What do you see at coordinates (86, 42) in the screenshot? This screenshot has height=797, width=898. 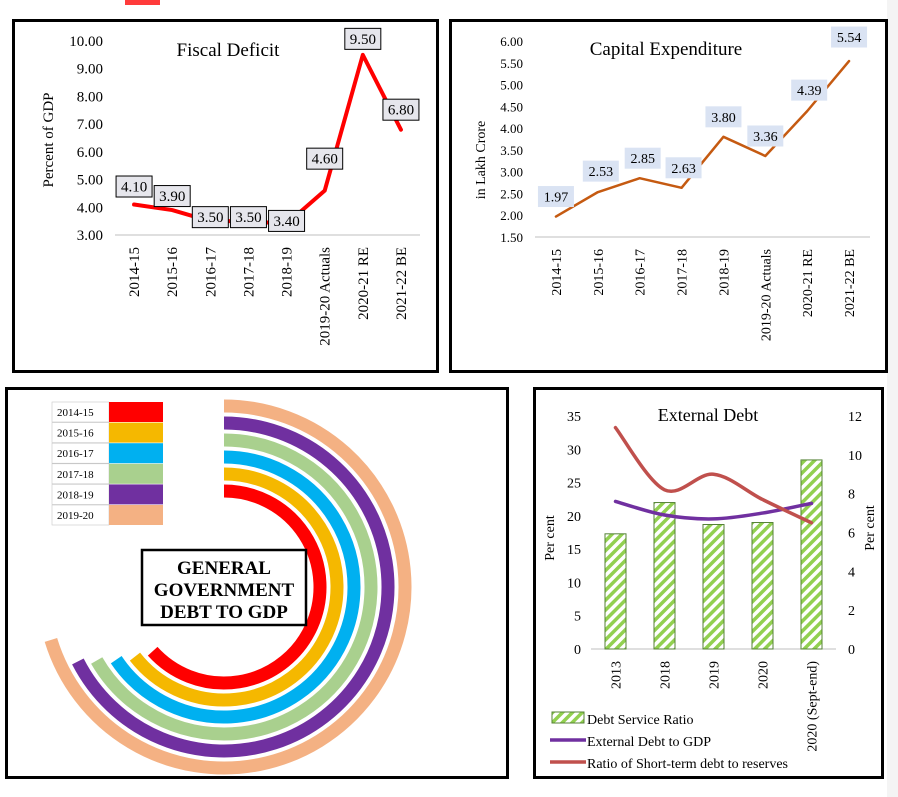 I see `y-tick-label: 10.00` at bounding box center [86, 42].